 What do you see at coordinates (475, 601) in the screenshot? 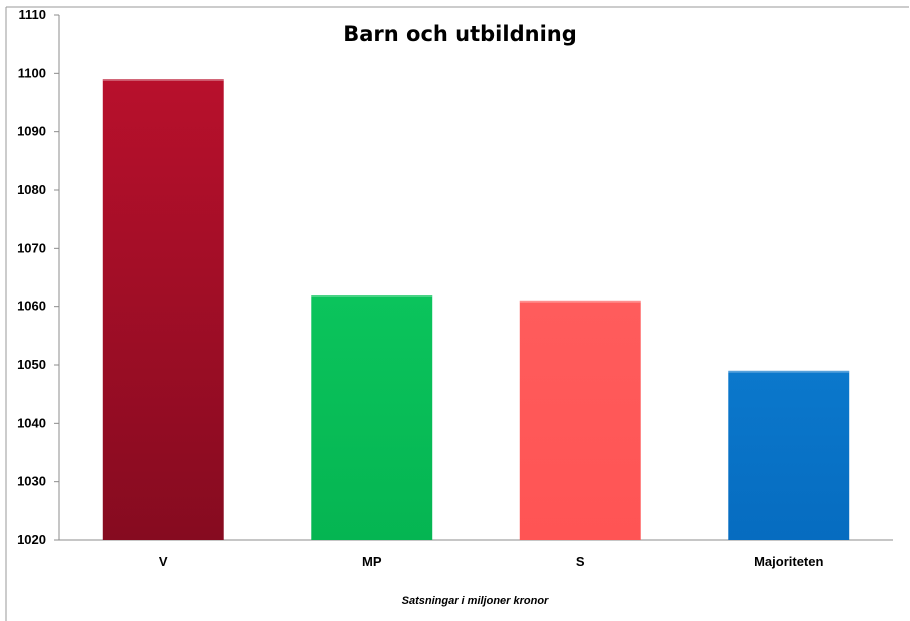
I see `x-axis-label: Satsningar i miljoner kronor` at bounding box center [475, 601].